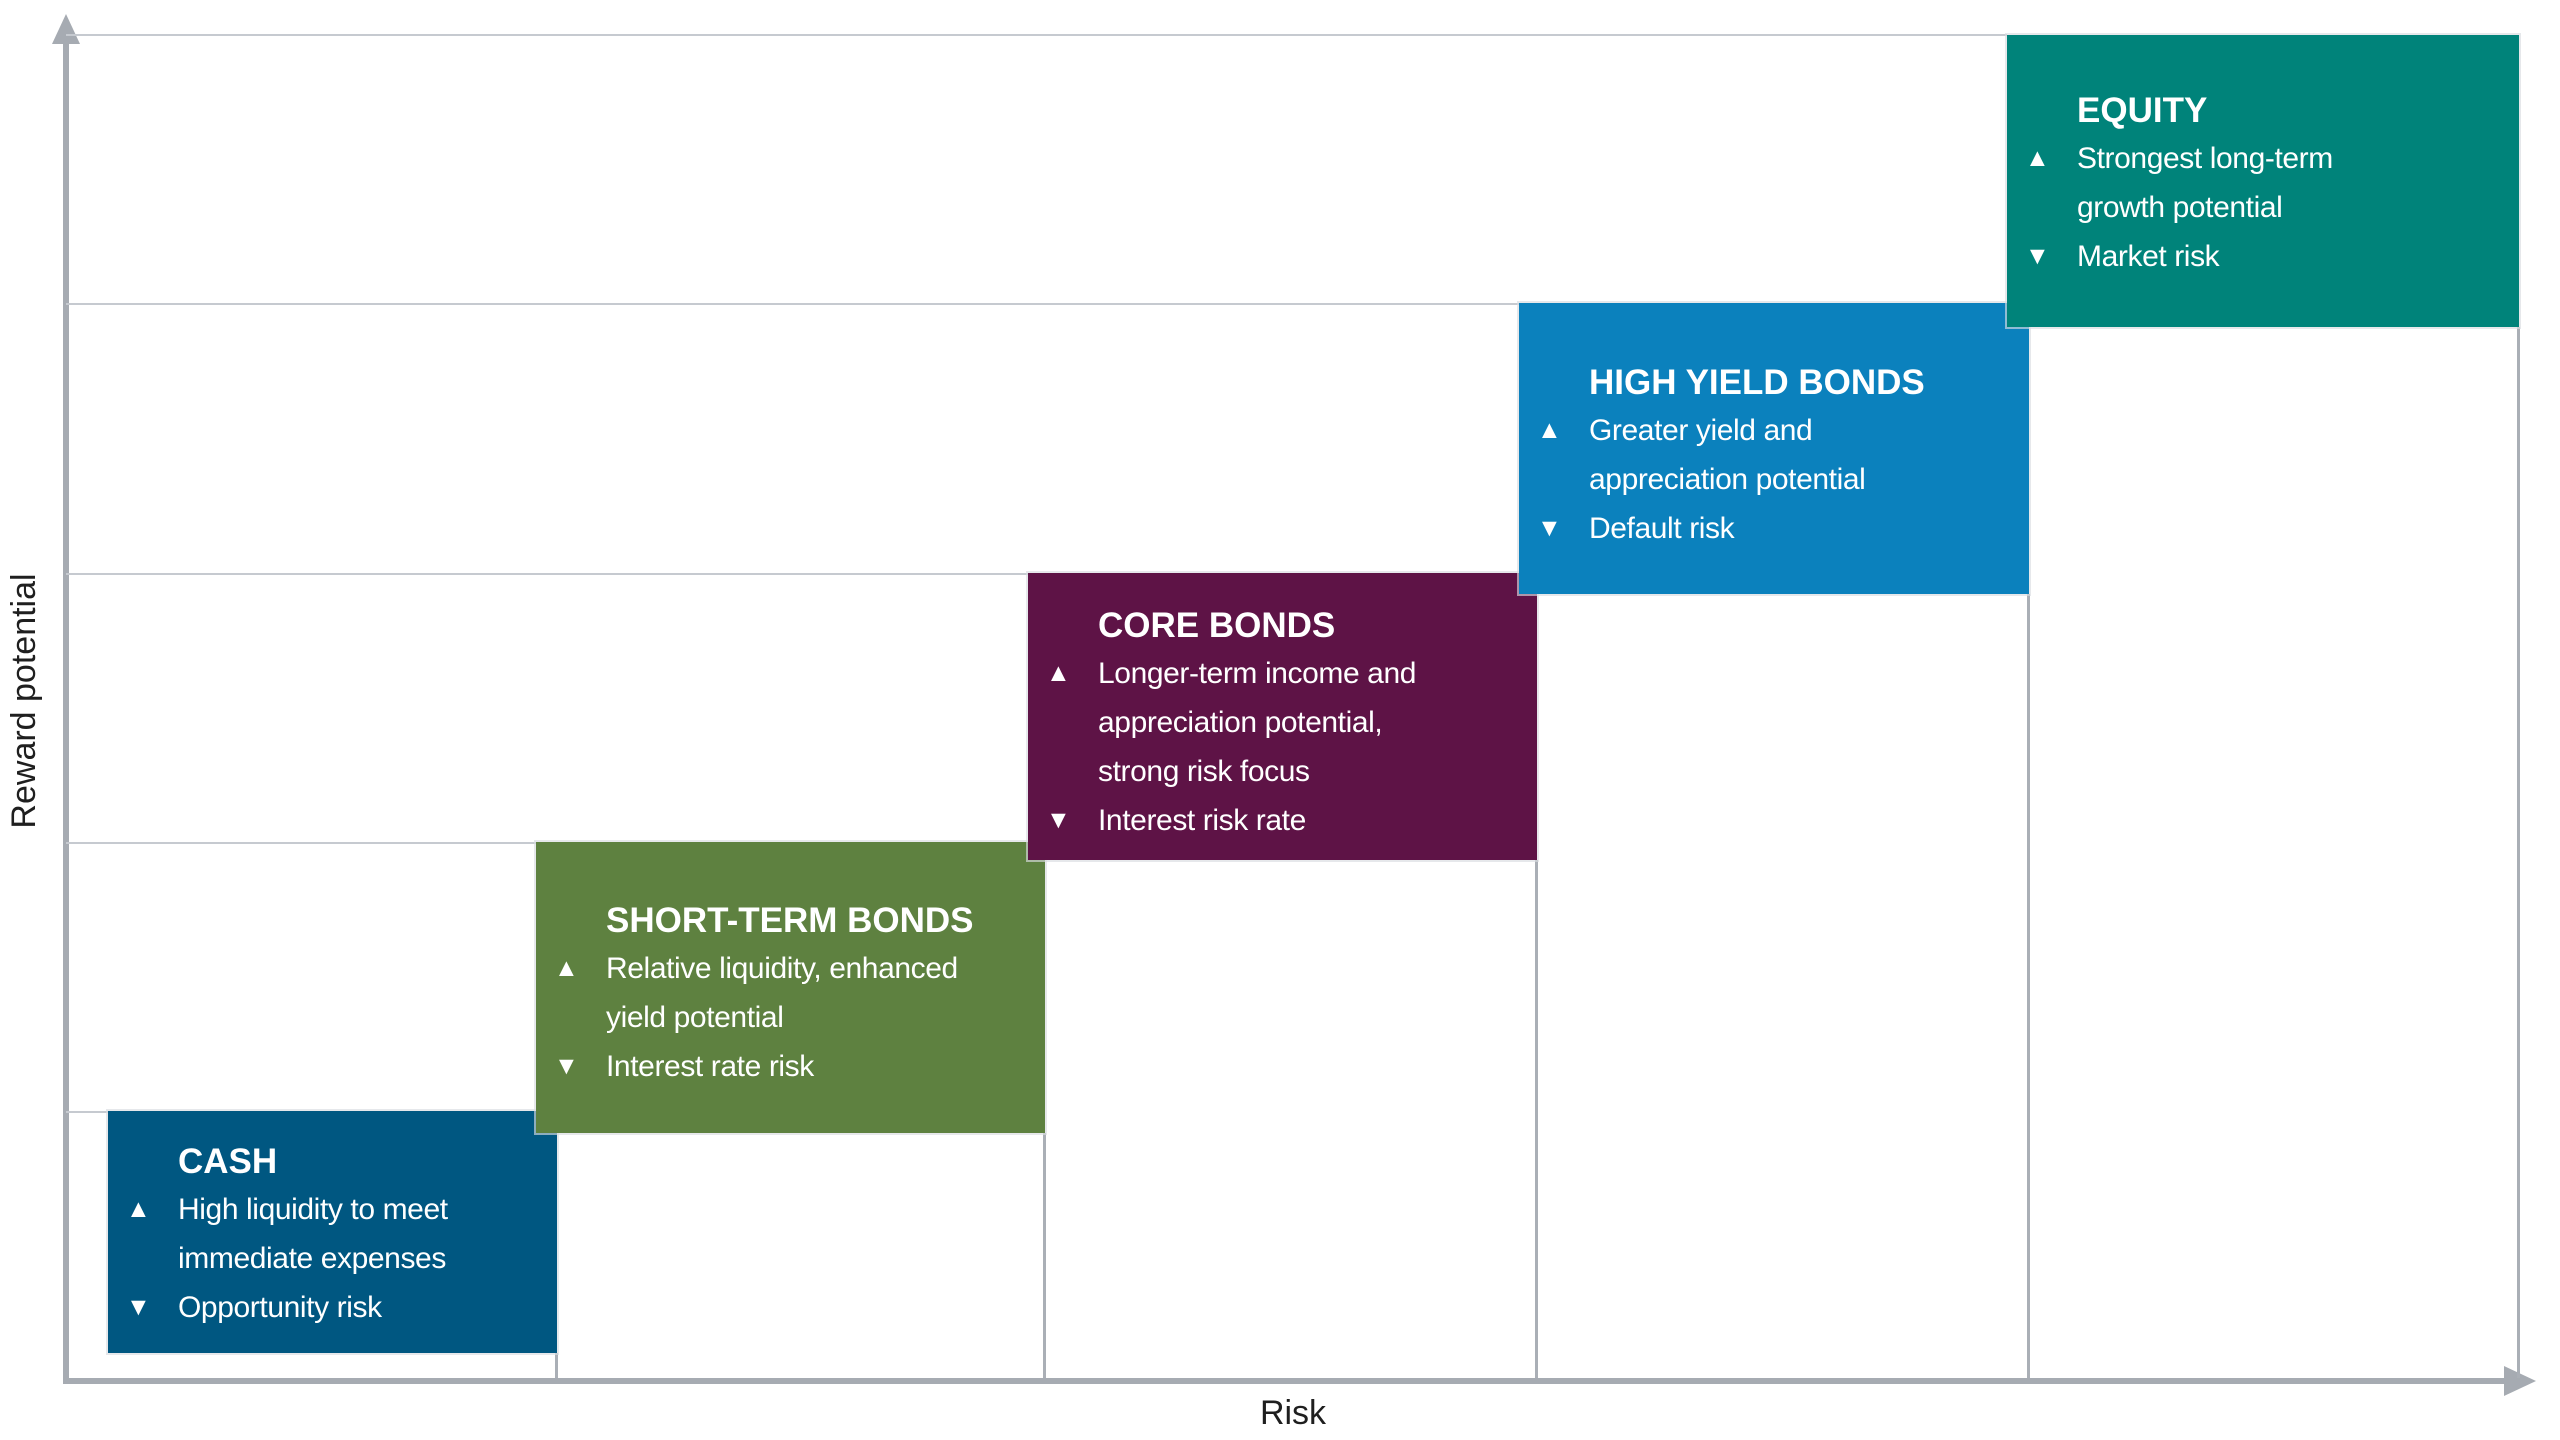  What do you see at coordinates (2148, 256) in the screenshot?
I see `box-equity-risk-text: Market risk` at bounding box center [2148, 256].